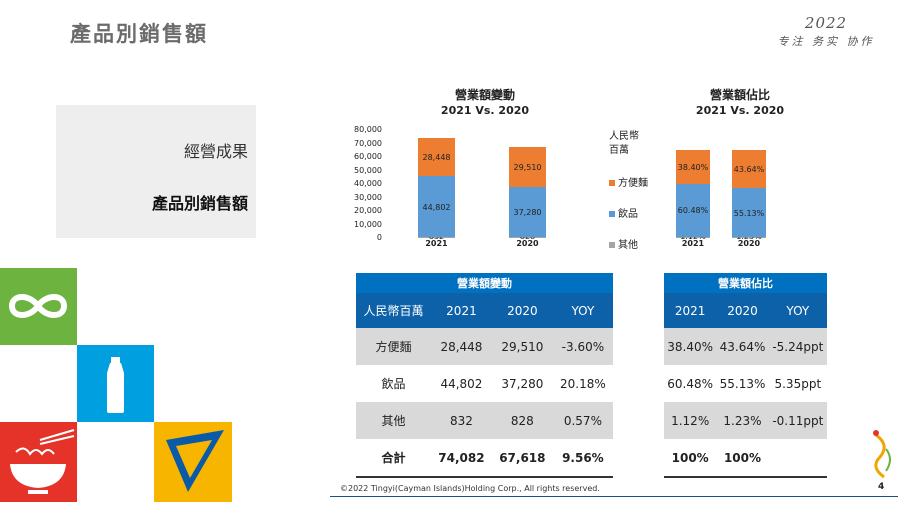 This screenshot has width=898, height=506. Describe the element at coordinates (461, 420) in the screenshot. I see `table-cell: 832` at that location.